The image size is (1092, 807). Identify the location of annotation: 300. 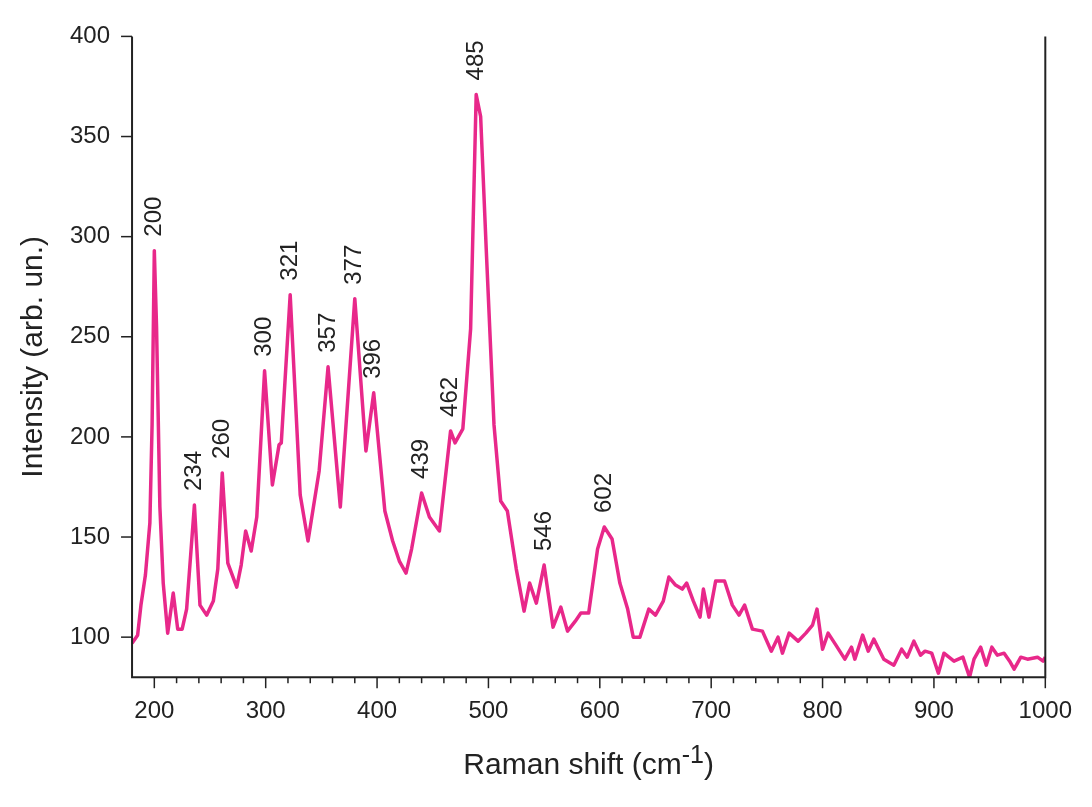
(263, 336).